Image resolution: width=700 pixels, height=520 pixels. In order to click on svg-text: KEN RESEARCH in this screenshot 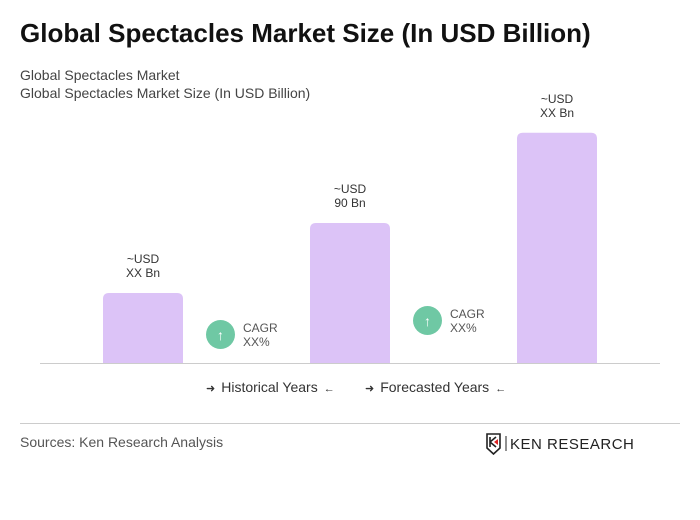, I will do `click(572, 444)`.